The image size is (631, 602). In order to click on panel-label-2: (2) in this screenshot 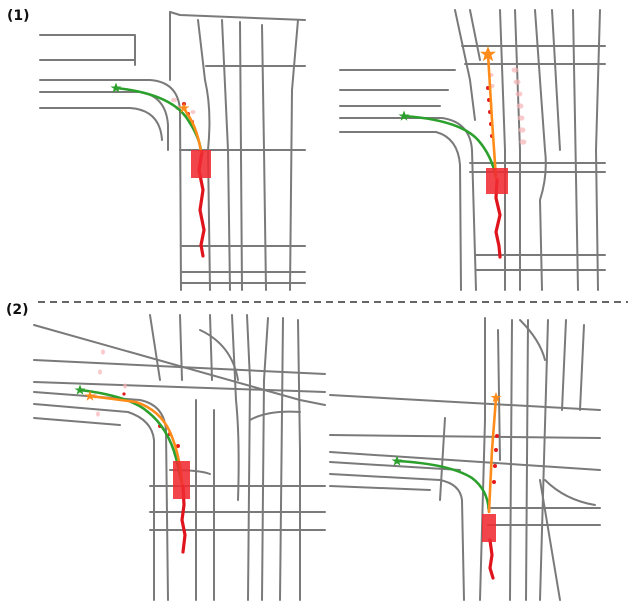, I will do `click(17, 310)`.